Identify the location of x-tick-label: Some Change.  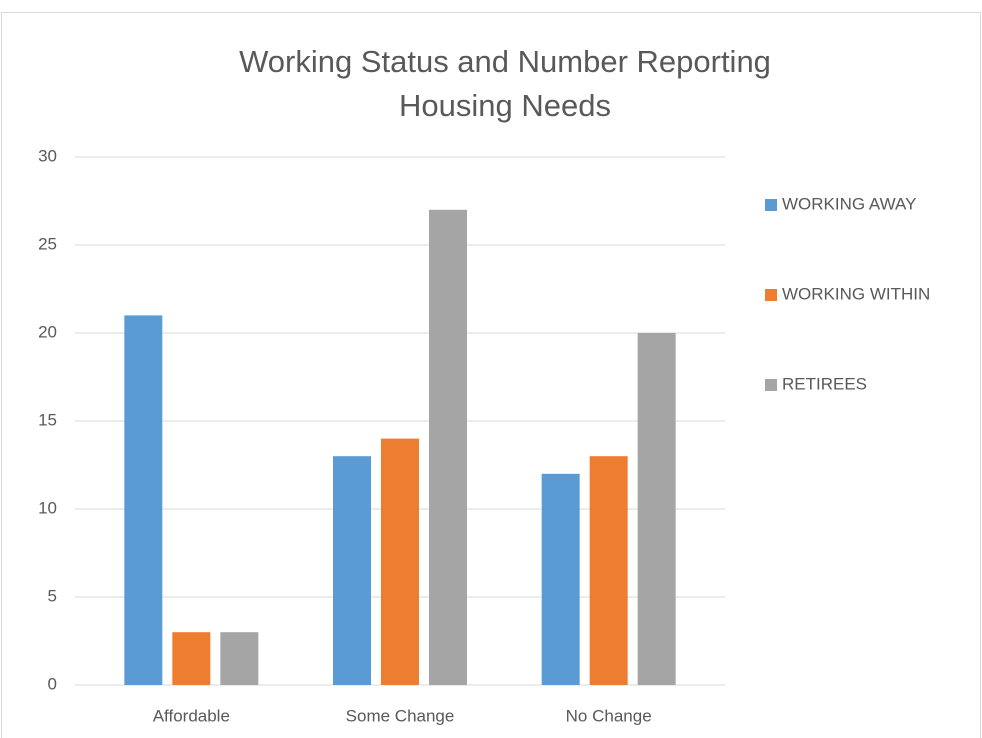
(400, 715).